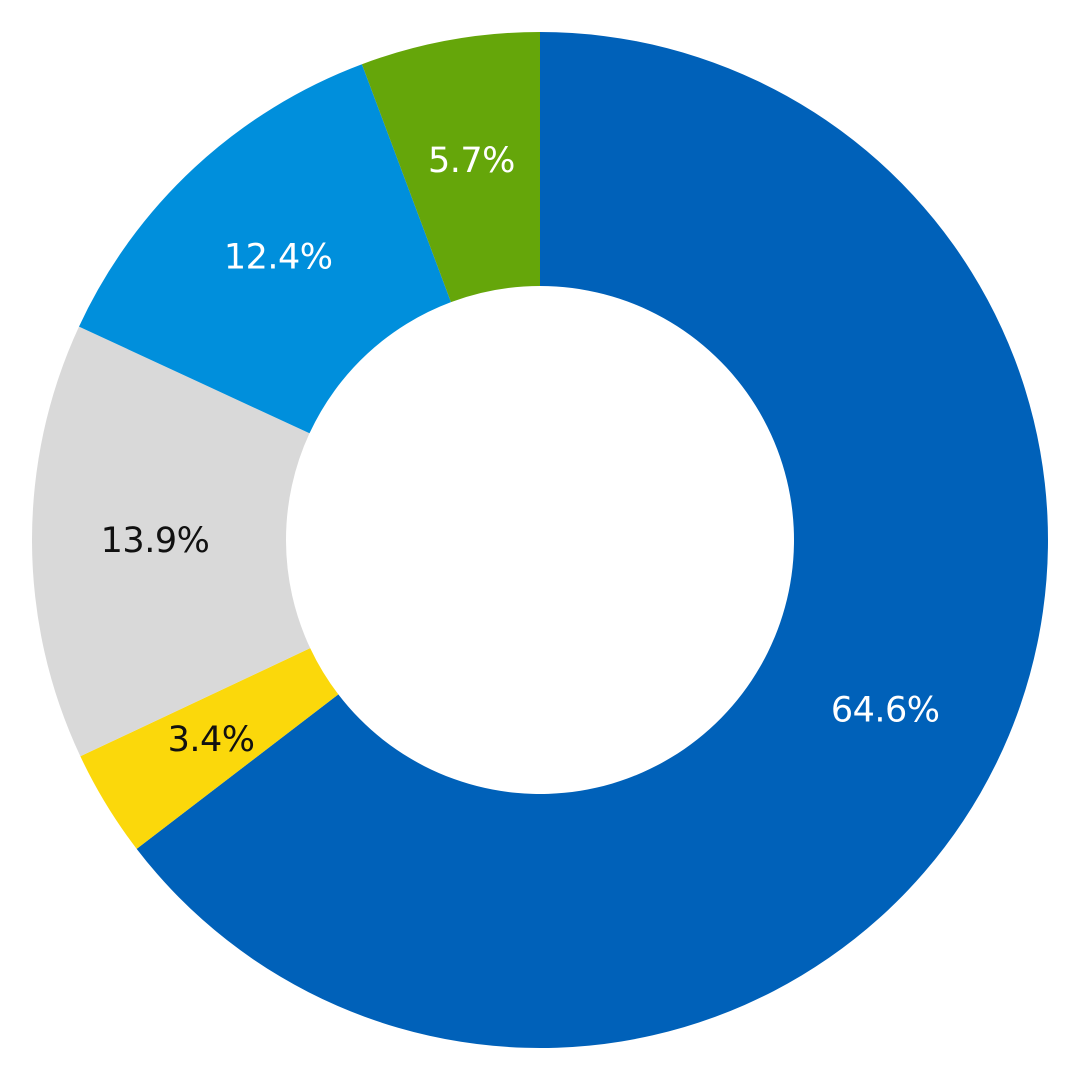  I want to click on slice-label-1: 3.4%, so click(211, 740).